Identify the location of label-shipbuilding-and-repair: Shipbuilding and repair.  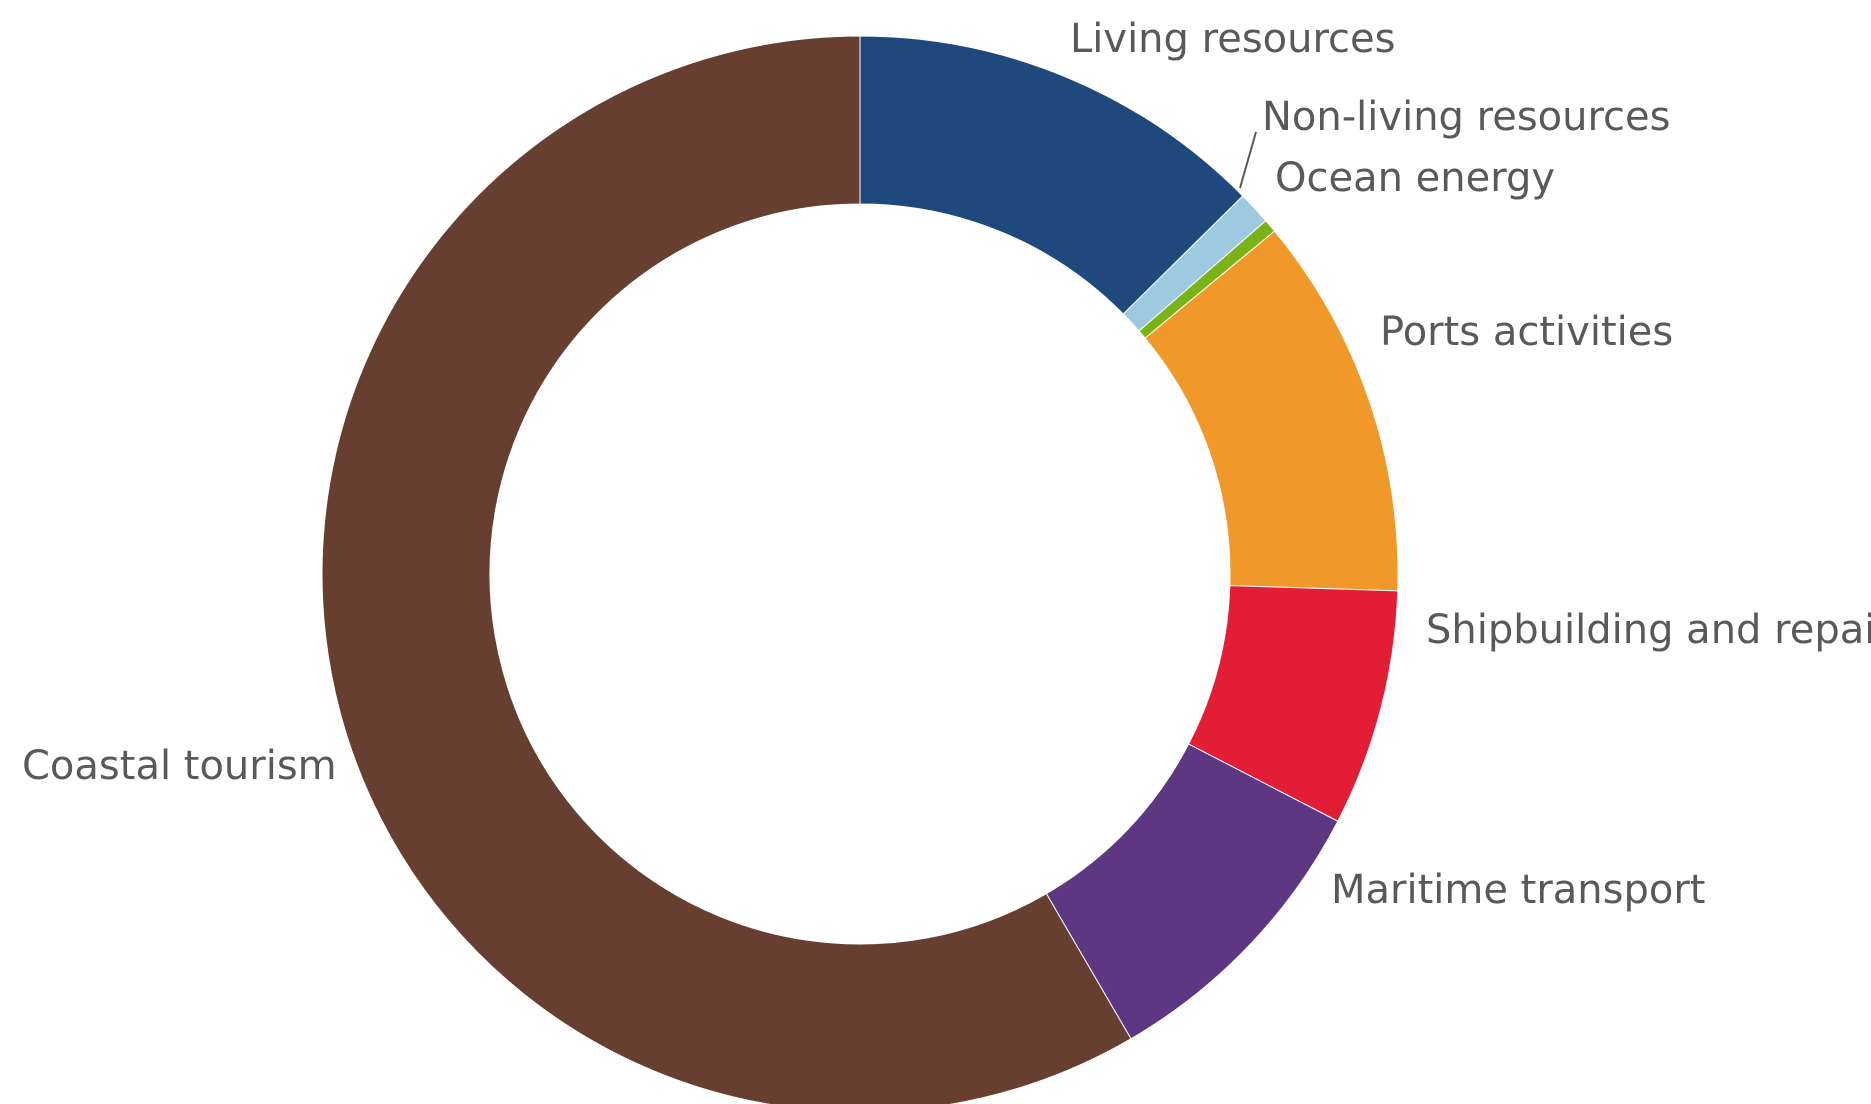
(1648, 630).